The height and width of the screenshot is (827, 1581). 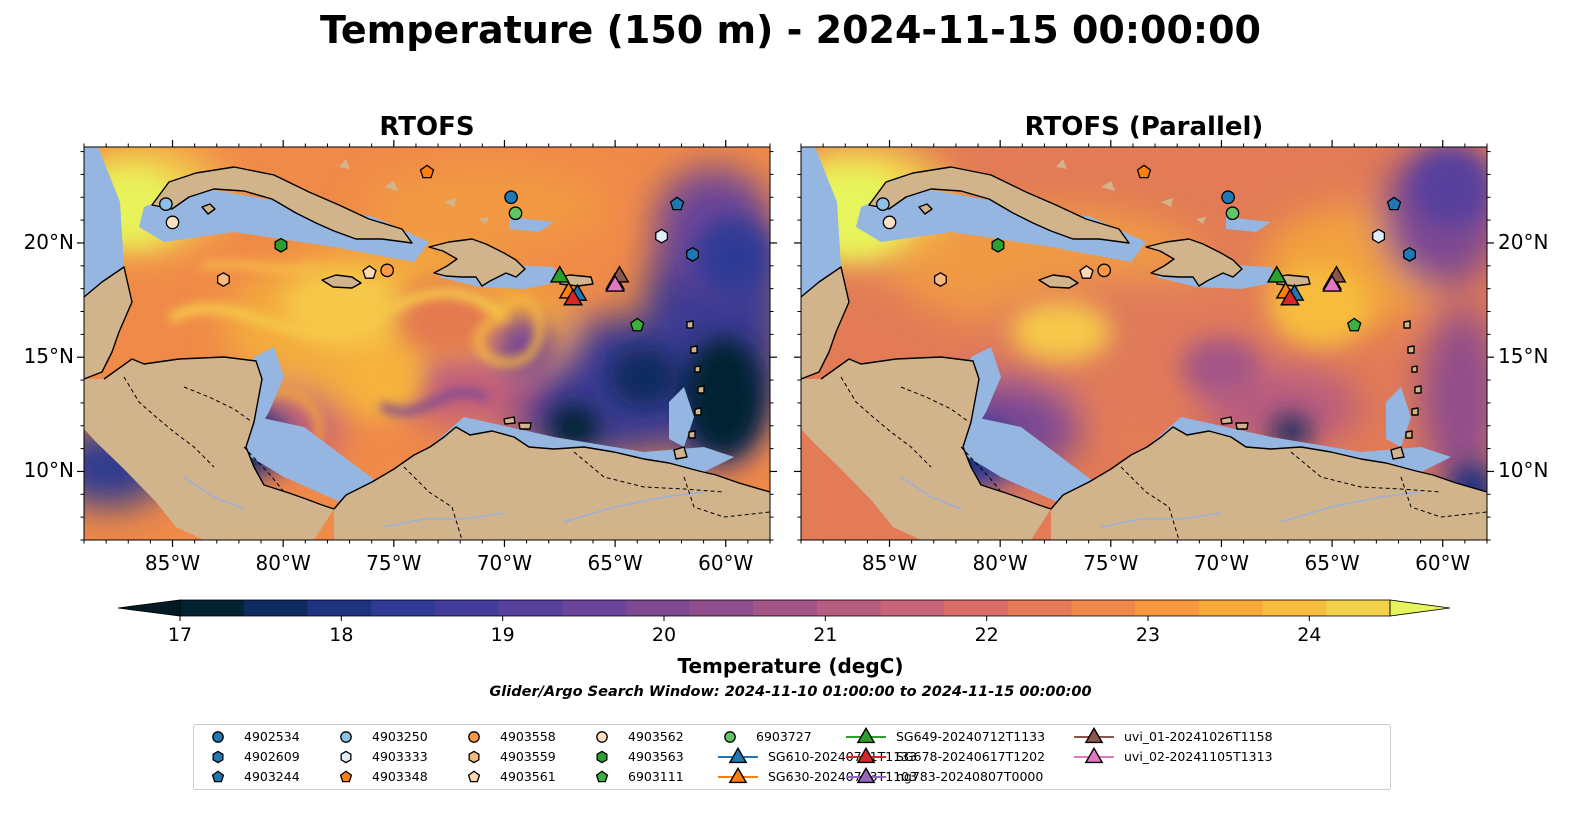 What do you see at coordinates (784, 610) in the screenshot?
I see `colorbar` at bounding box center [784, 610].